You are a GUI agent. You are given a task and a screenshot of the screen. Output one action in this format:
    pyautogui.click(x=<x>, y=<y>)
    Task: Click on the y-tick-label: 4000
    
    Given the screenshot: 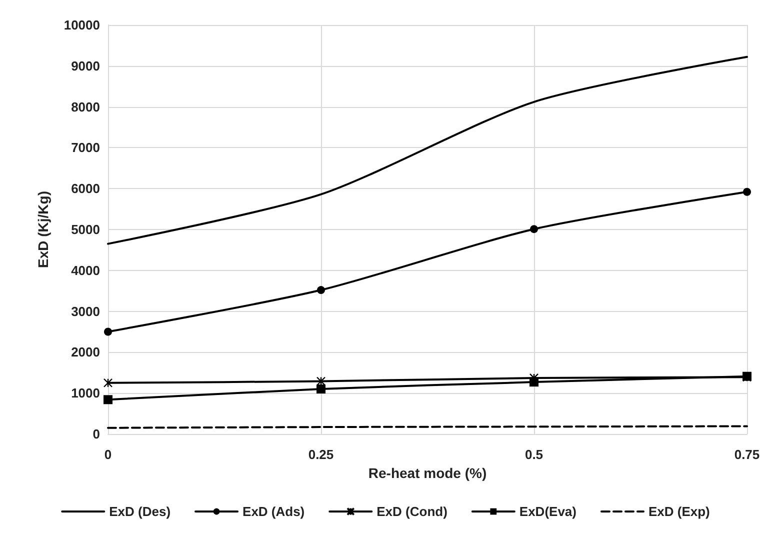 What is the action you would take?
    pyautogui.click(x=85, y=270)
    